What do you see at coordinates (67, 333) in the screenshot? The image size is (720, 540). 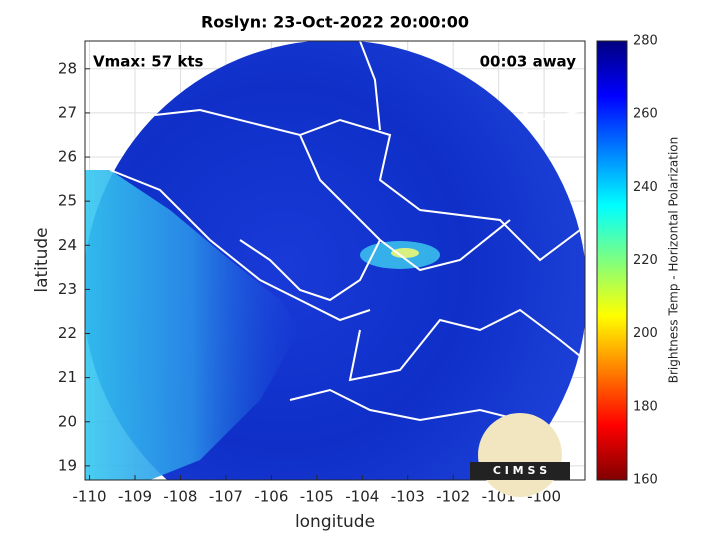 I see `y-tick-label: 22` at bounding box center [67, 333].